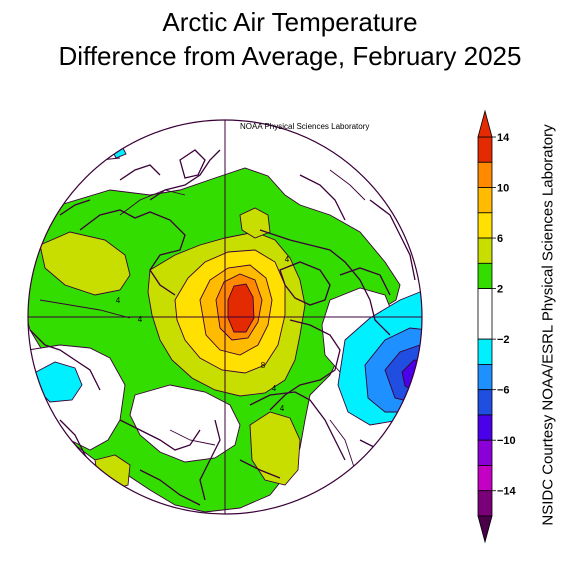  Describe the element at coordinates (59, 382) in the screenshot. I see `anomaly-region-cyan-west` at that location.